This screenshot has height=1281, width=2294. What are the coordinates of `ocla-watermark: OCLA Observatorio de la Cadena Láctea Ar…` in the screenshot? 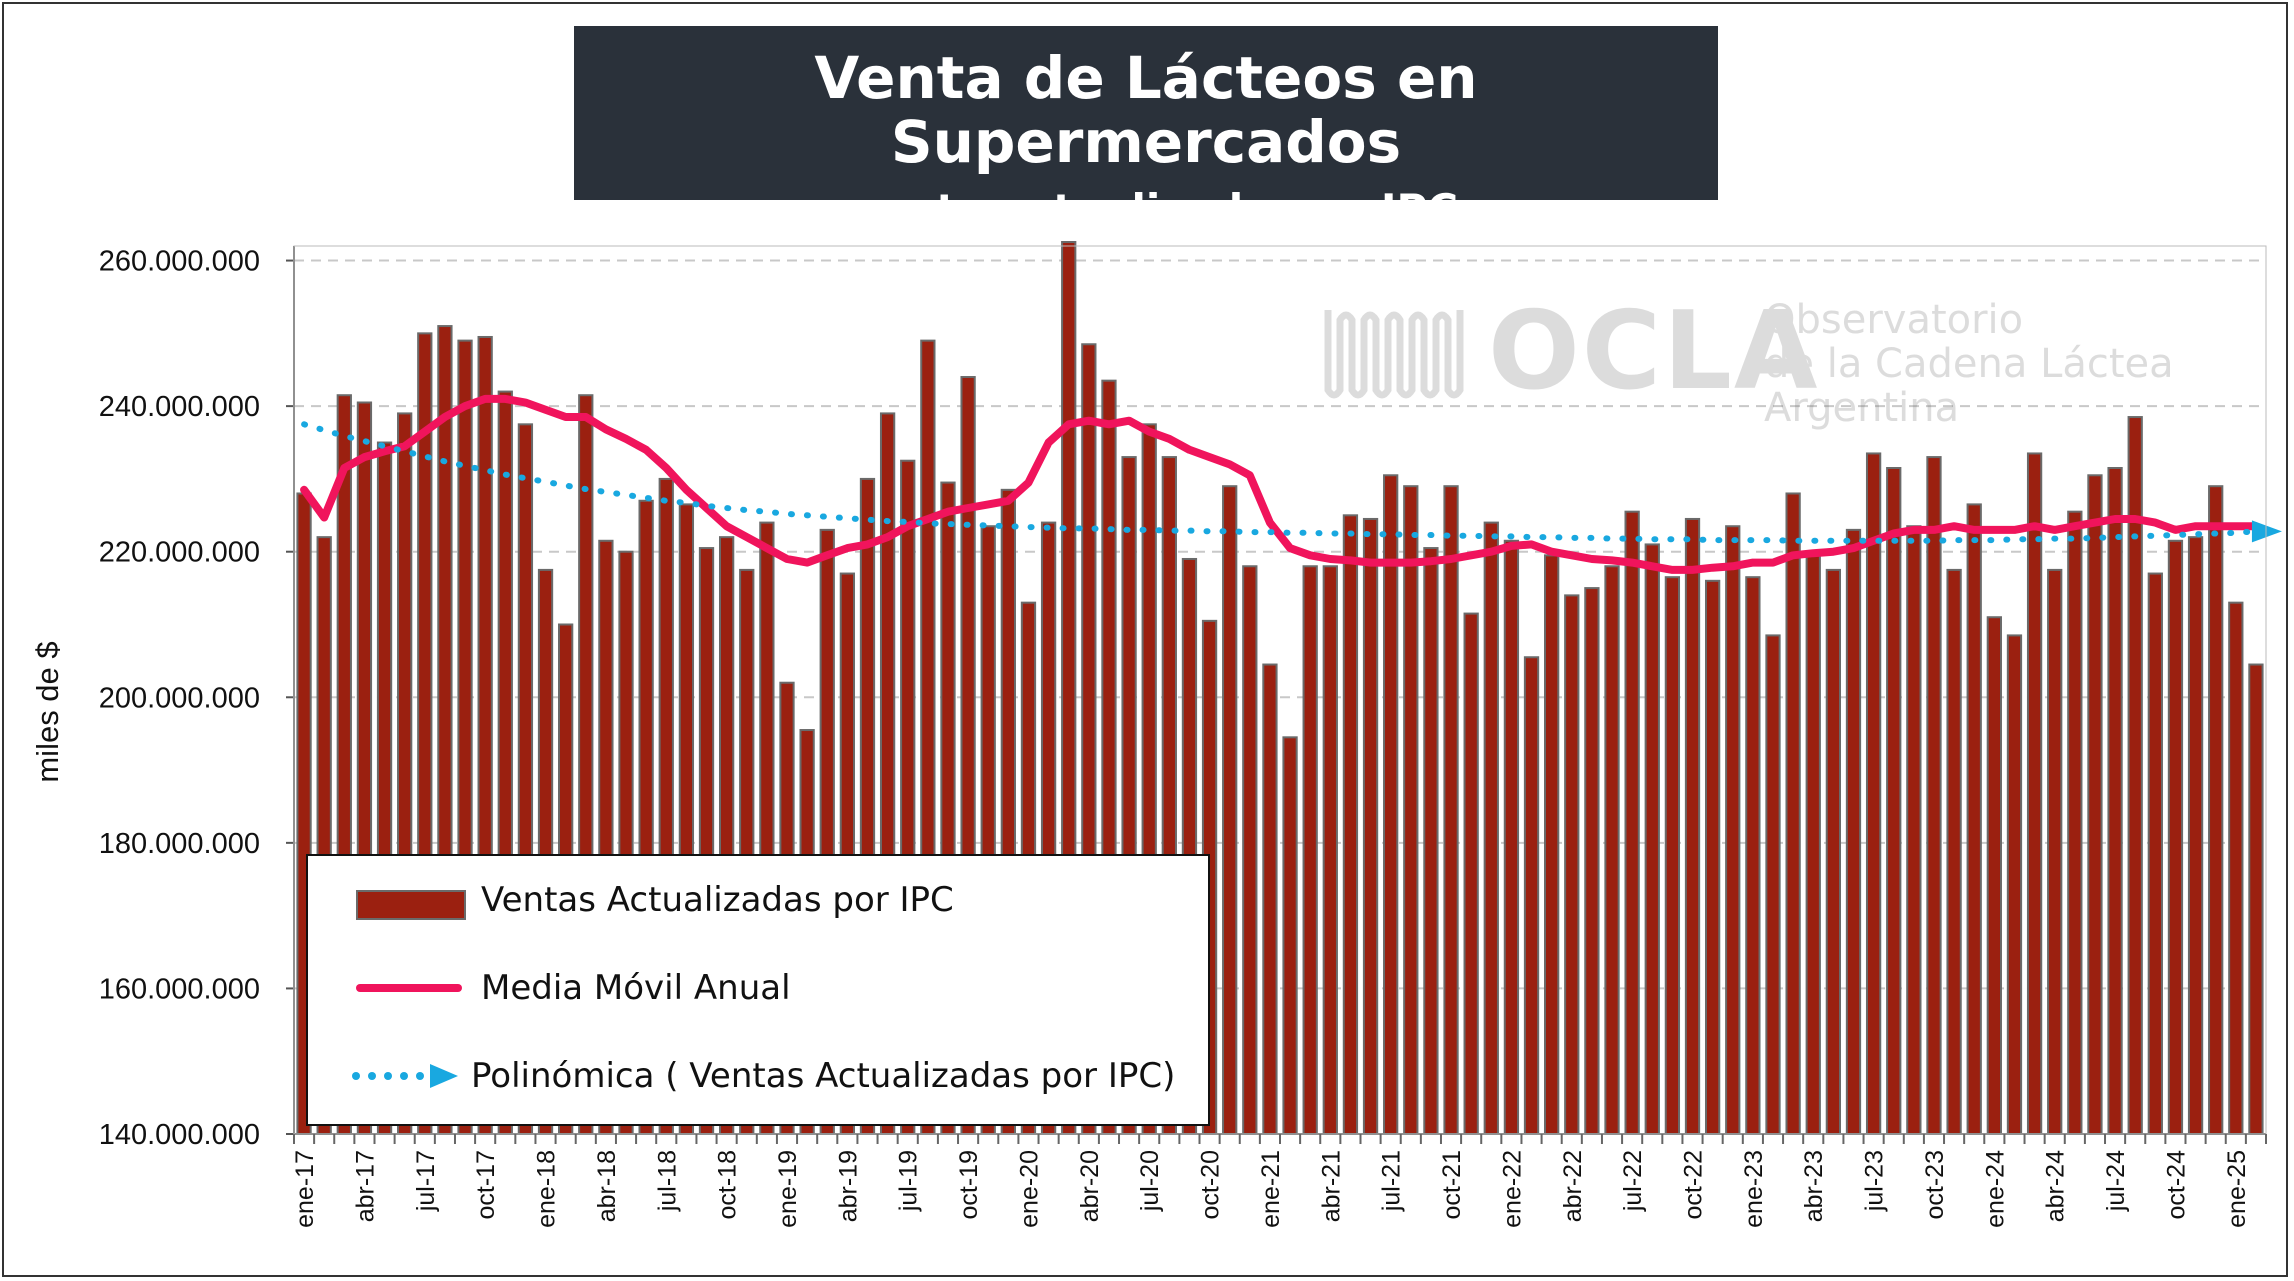 It's located at (1748, 367).